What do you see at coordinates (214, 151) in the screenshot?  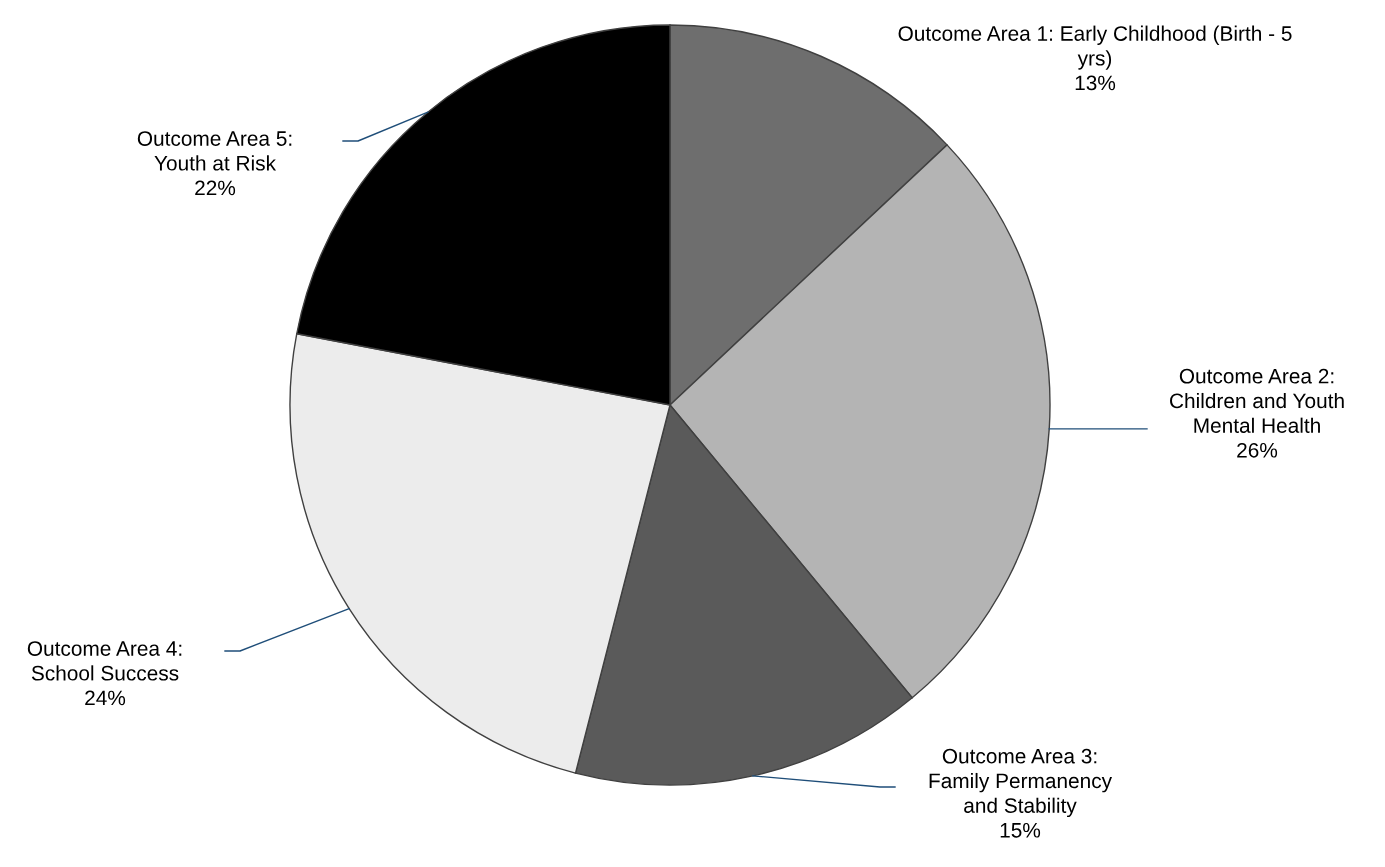 I see `slice-label: Outcome Area 5: Youth at Risk` at bounding box center [214, 151].